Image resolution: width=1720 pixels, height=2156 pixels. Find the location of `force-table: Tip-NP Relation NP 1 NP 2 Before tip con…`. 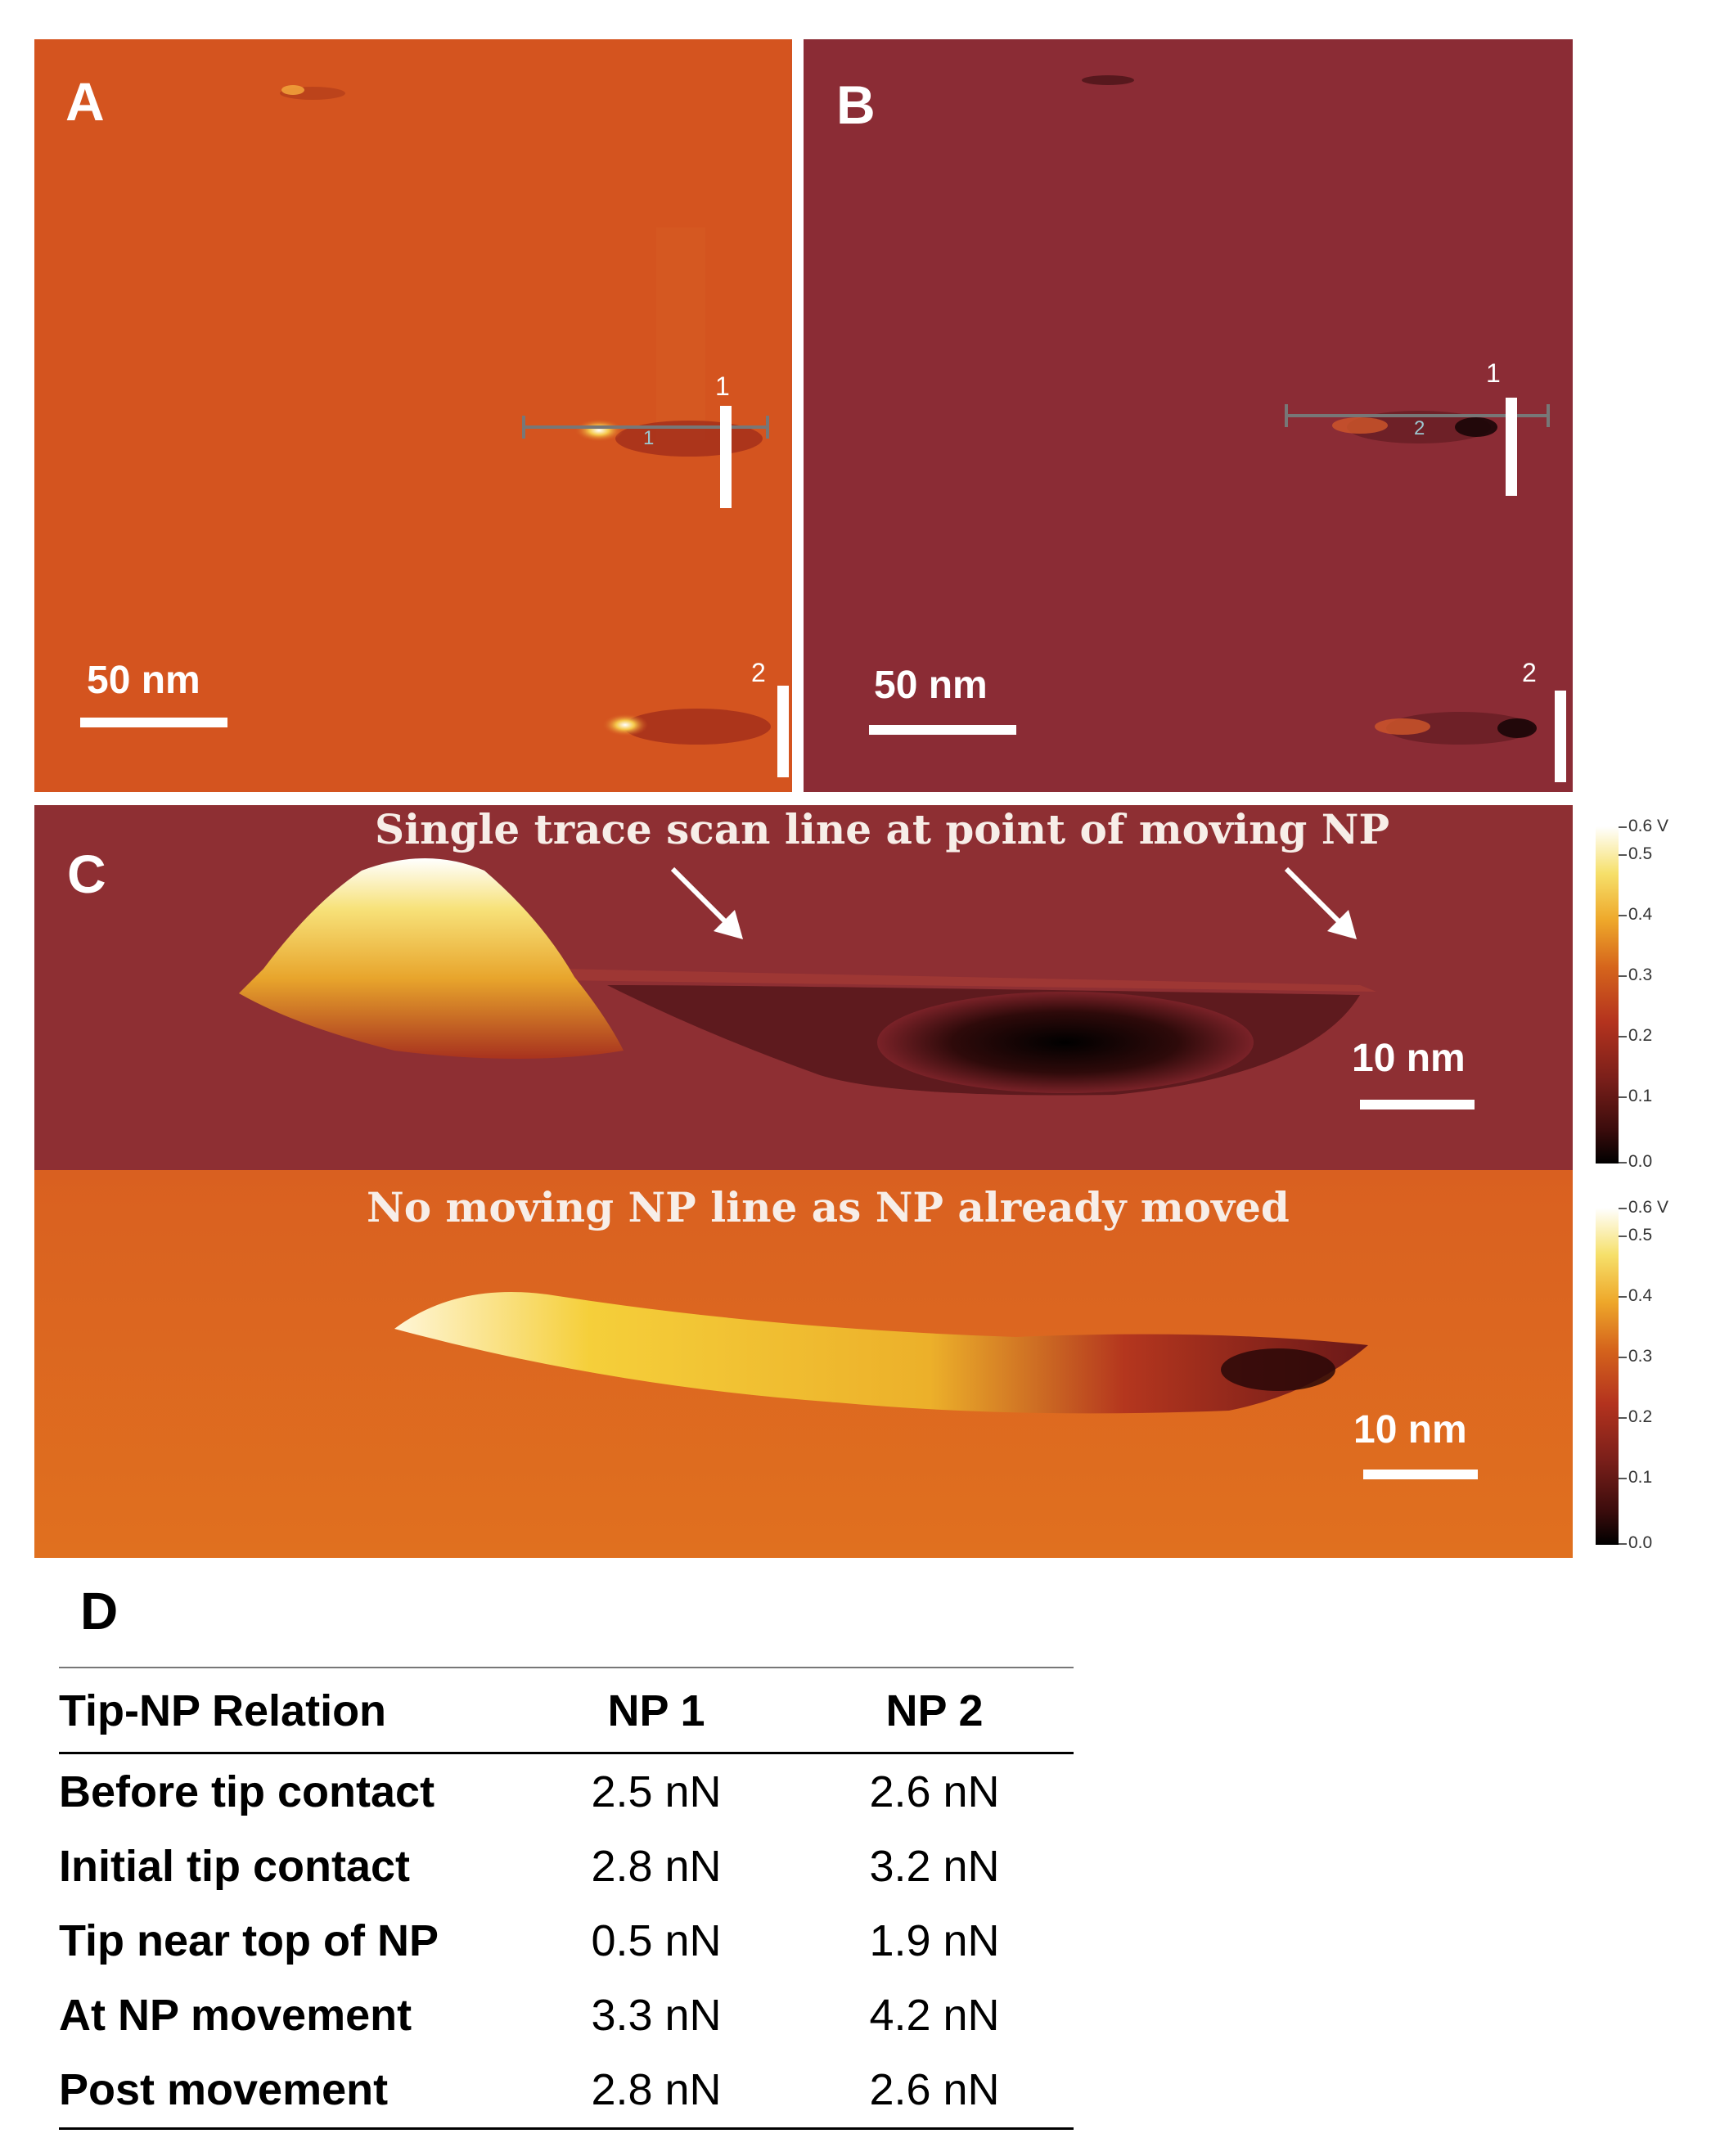

force-table: Tip-NP Relation NP 1 NP 2 Before tip con… is located at coordinates (566, 1898).